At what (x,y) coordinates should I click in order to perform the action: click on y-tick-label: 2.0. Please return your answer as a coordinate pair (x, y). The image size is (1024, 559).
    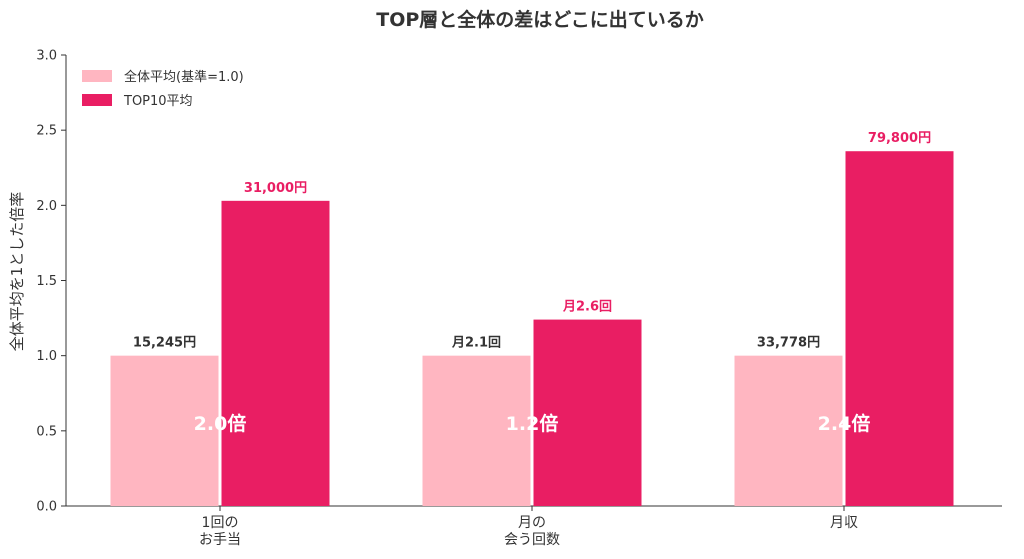
    Looking at the image, I should click on (46, 206).